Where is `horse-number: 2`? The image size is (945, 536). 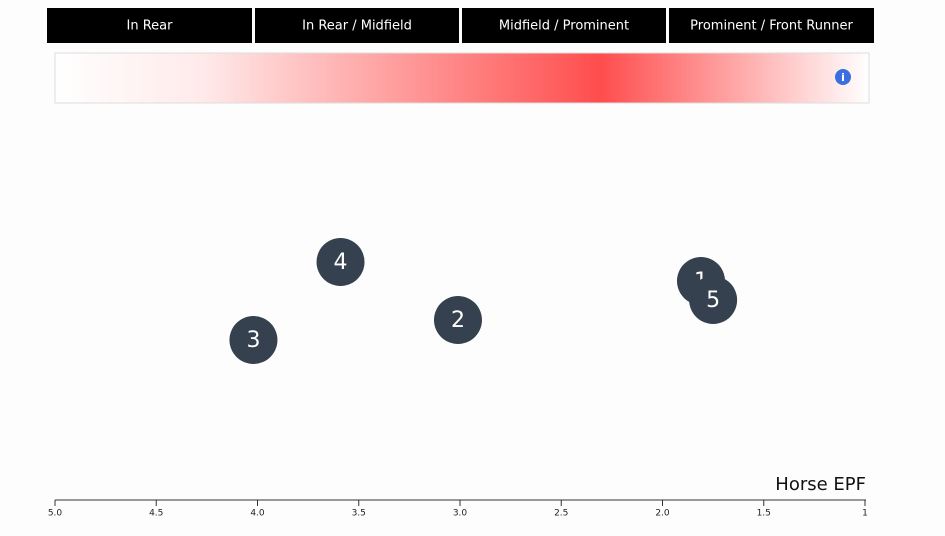
horse-number: 2 is located at coordinates (458, 320).